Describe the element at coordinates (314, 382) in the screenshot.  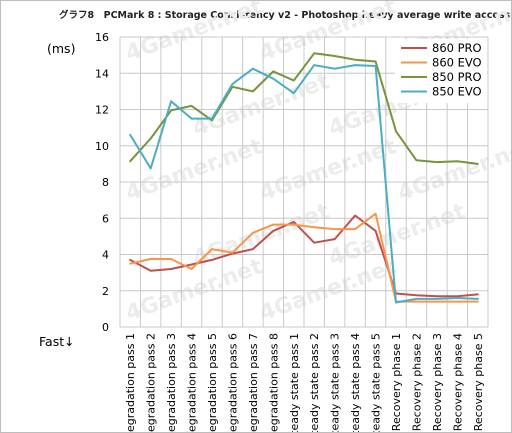
I see `x-tick-label: Steady state pass 2` at that location.